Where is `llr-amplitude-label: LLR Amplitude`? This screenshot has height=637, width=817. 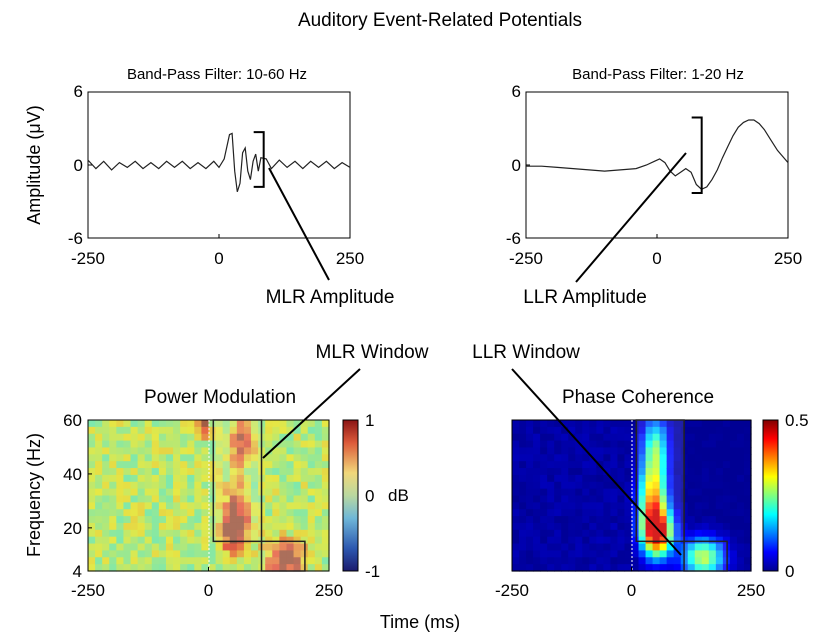
llr-amplitude-label: LLR Amplitude is located at coordinates (585, 297).